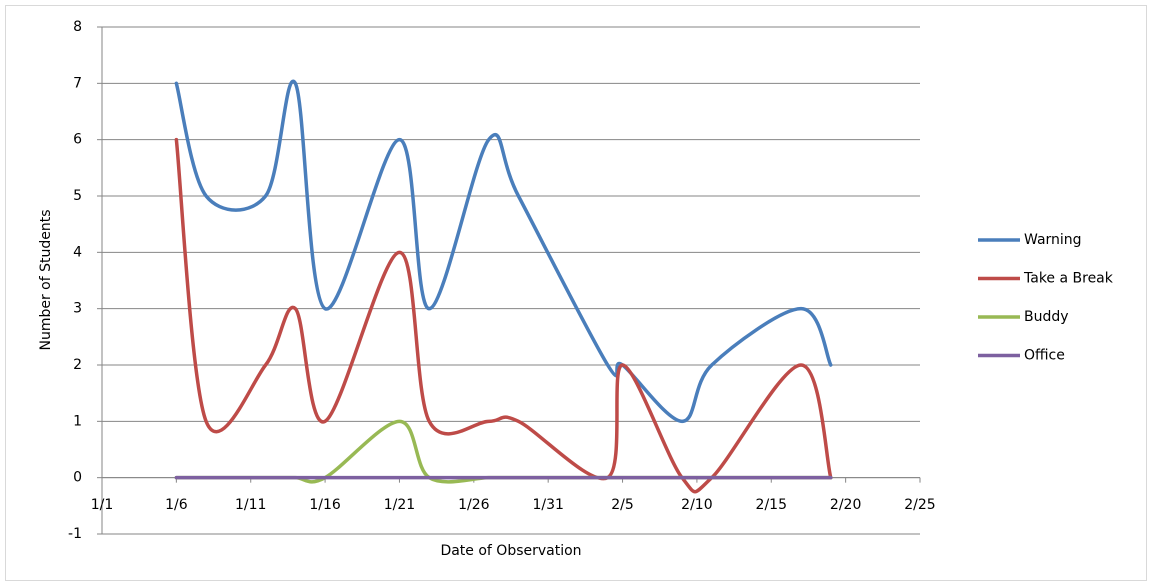  I want to click on x-tick-label: 1/21, so click(399, 505).